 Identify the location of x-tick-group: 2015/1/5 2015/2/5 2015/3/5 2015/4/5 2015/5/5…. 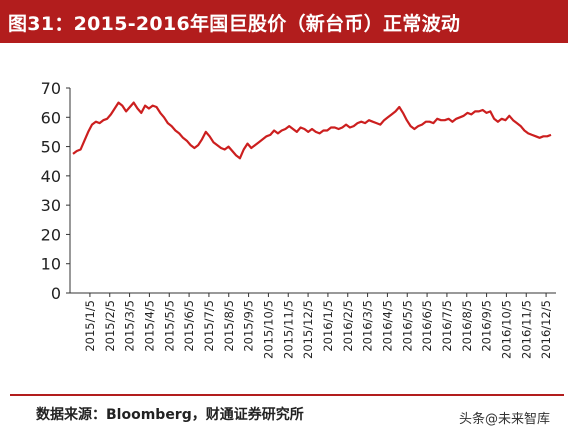
(318, 326).